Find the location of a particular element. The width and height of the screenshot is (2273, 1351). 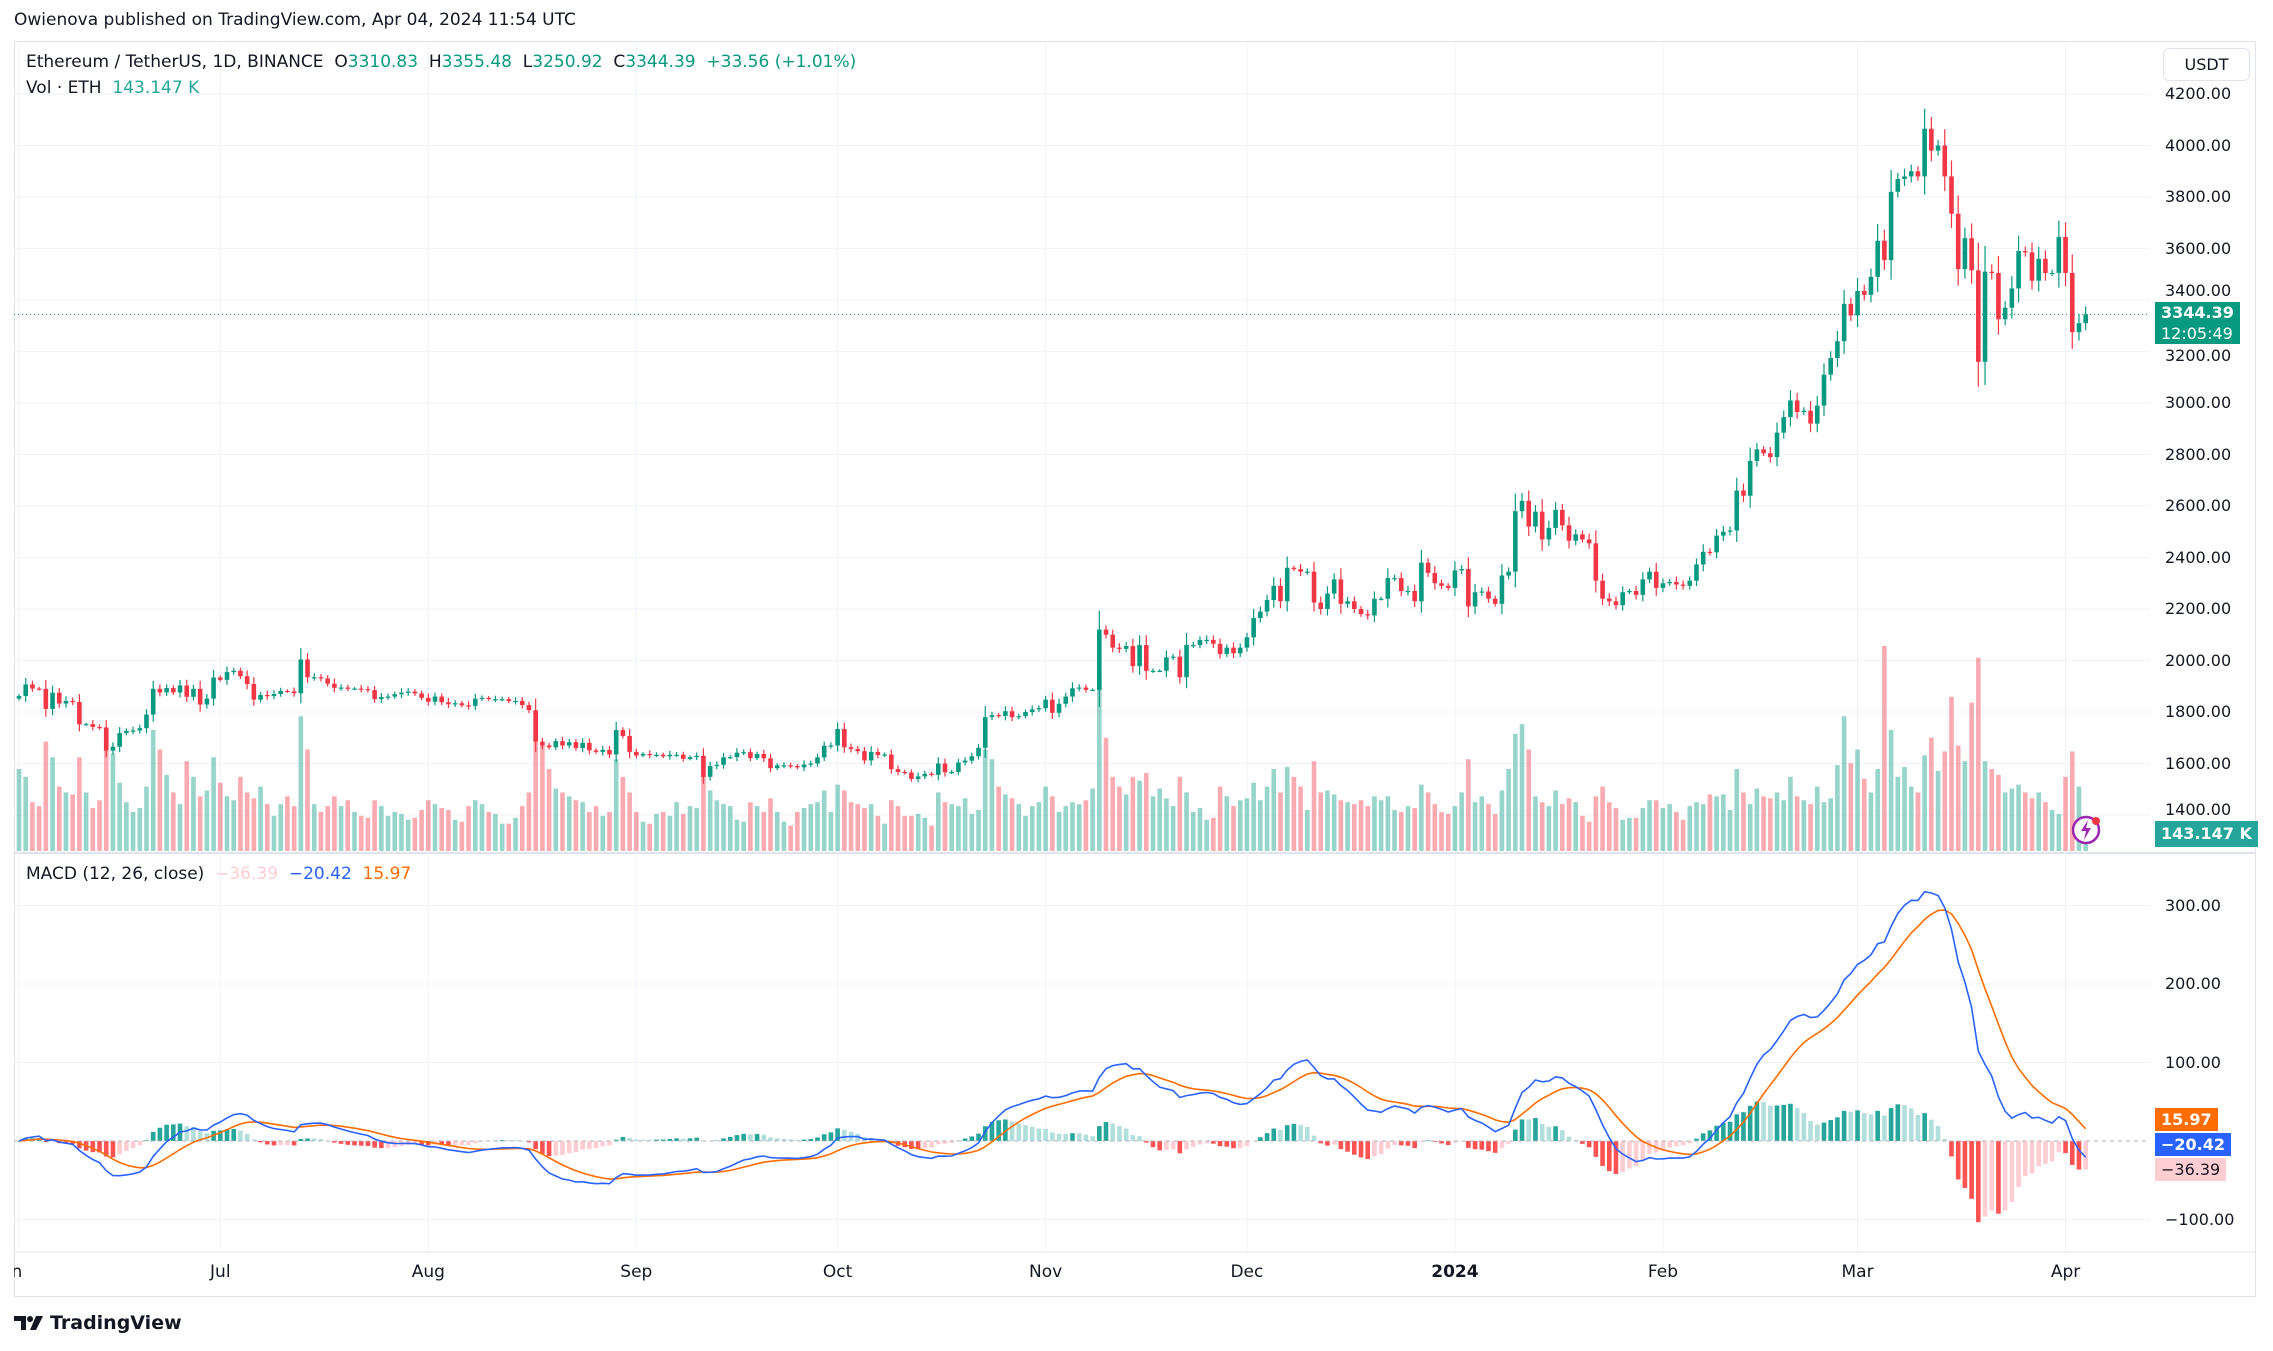

currency-button: USDT is located at coordinates (2206, 64).